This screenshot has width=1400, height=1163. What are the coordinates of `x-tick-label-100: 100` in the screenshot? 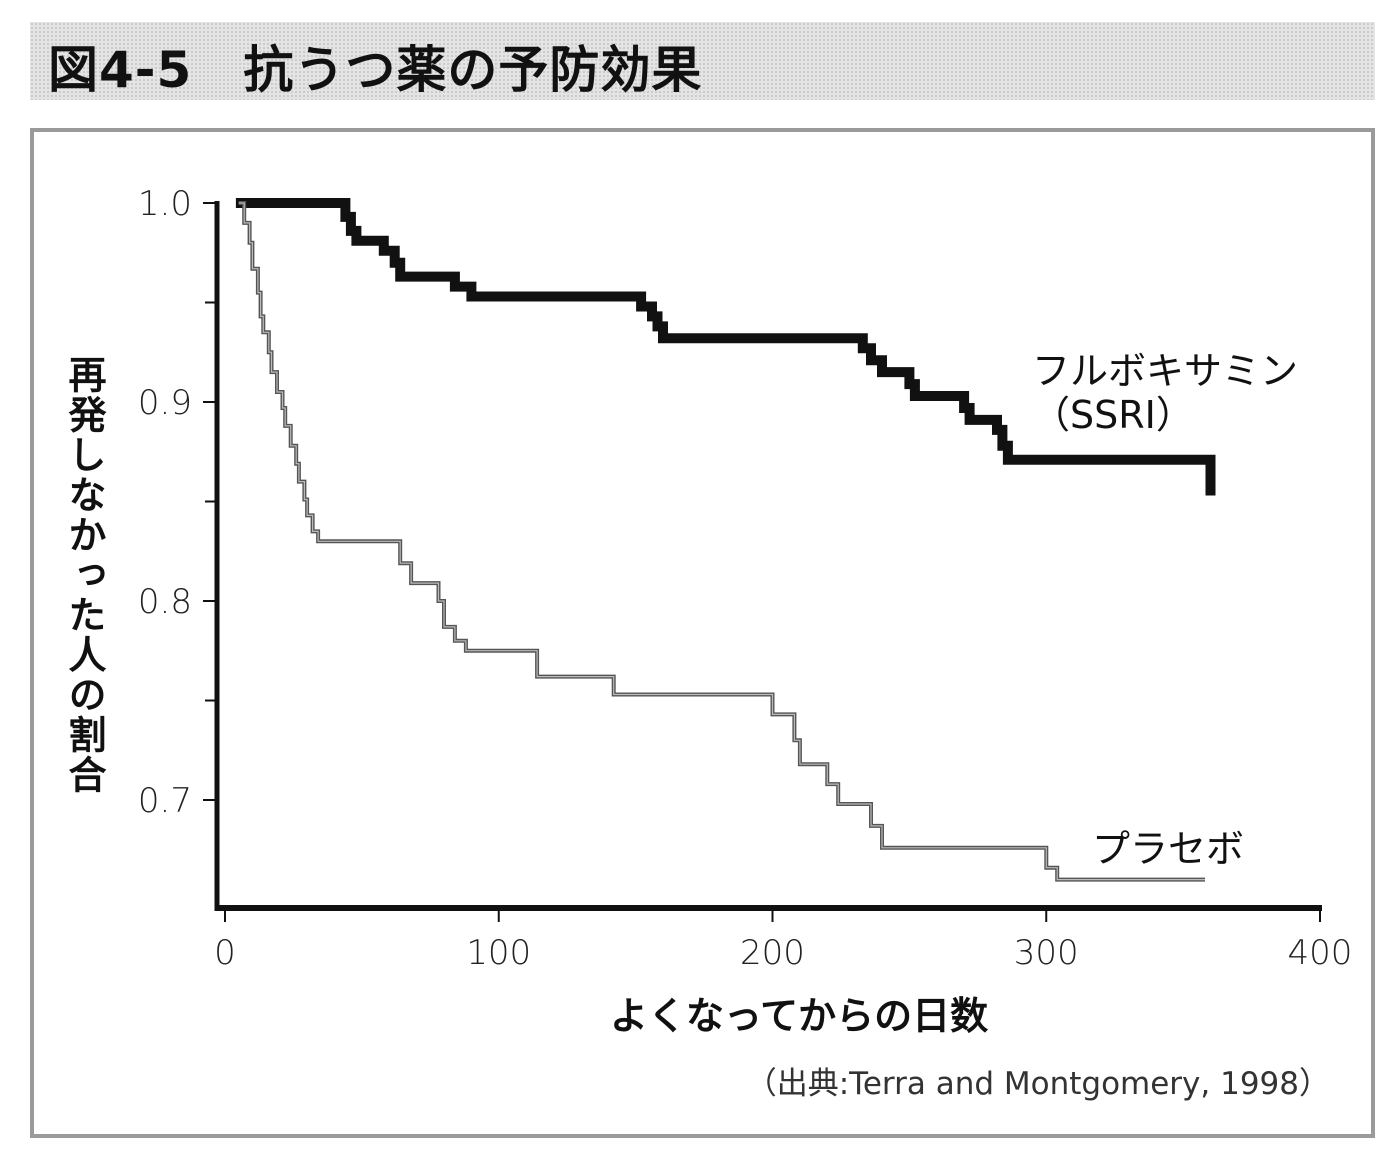 It's located at (498, 953).